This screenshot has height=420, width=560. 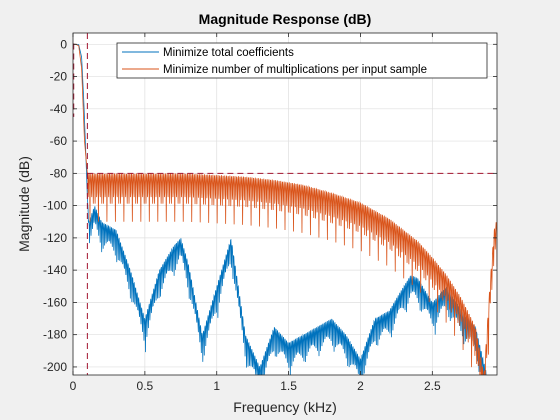 I want to click on y-tick-label: -80, so click(x=59, y=173).